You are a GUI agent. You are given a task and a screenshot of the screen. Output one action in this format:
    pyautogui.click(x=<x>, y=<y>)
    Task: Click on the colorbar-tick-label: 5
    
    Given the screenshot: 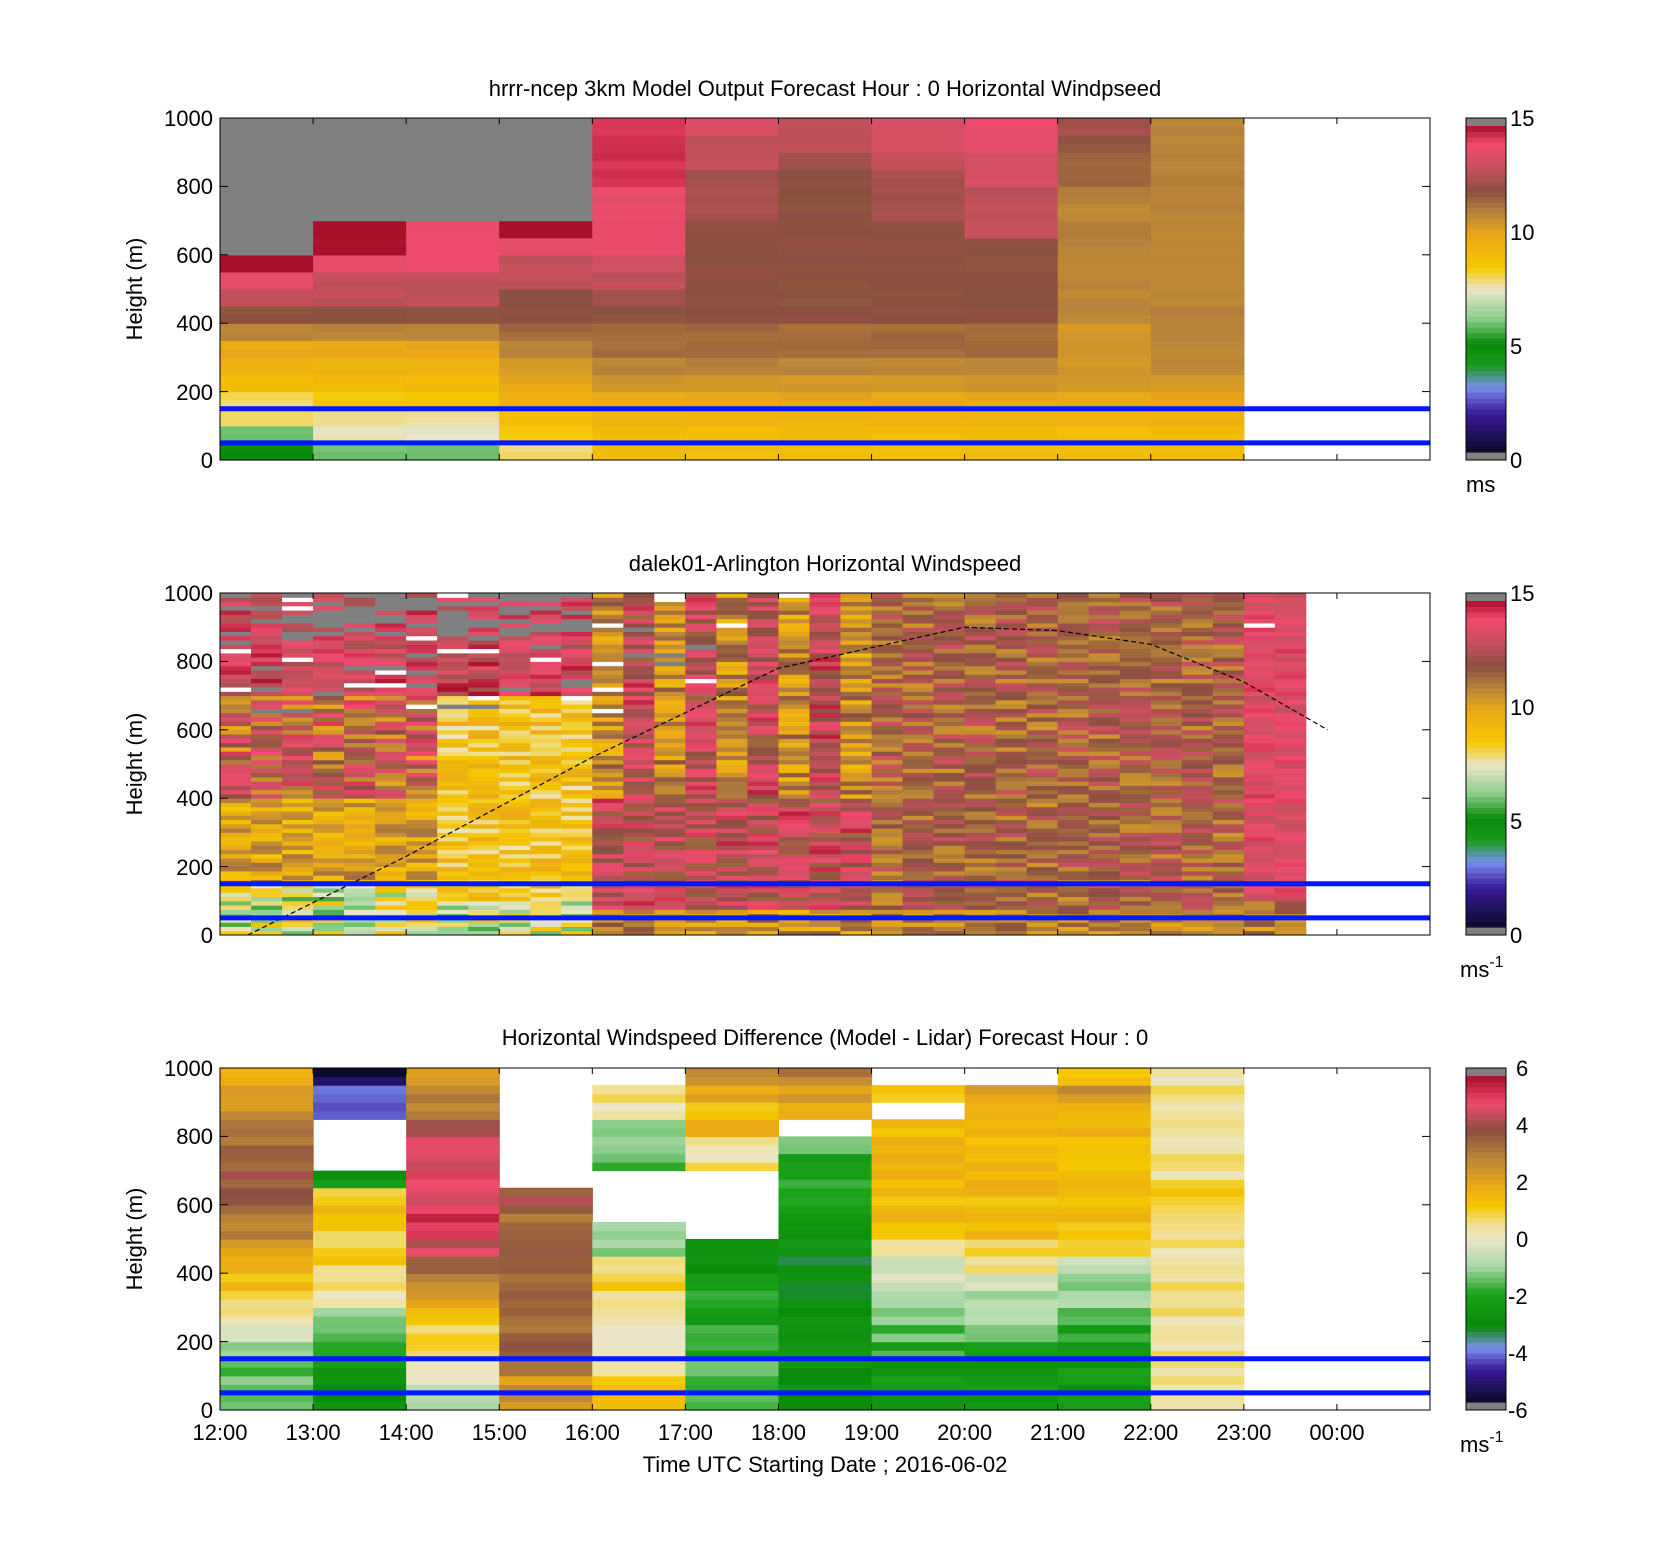 What is the action you would take?
    pyautogui.click(x=1516, y=346)
    